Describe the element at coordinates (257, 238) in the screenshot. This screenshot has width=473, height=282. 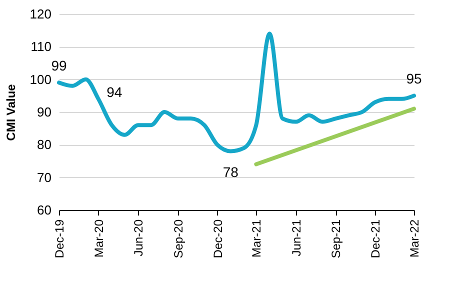
I see `x-tick-label: Mar-21` at that location.